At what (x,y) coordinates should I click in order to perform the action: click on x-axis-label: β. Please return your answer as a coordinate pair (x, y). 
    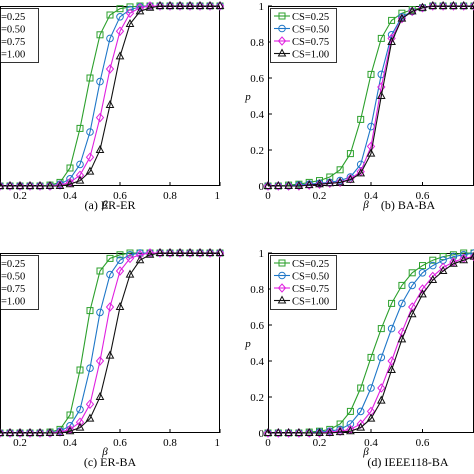
    Looking at the image, I should click on (104, 452).